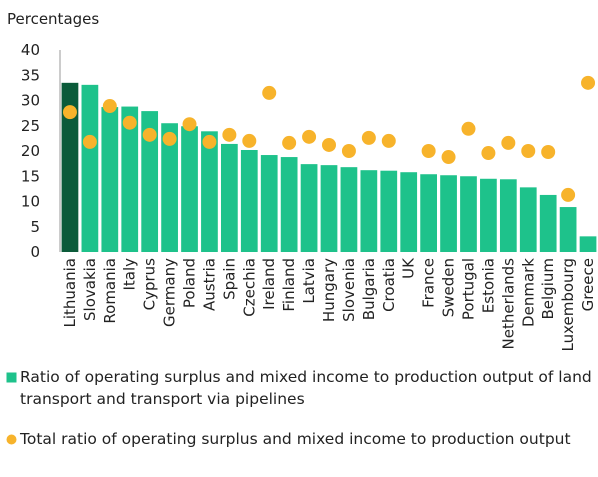  I want to click on x-tick-label: Ireland, so click(269, 284).